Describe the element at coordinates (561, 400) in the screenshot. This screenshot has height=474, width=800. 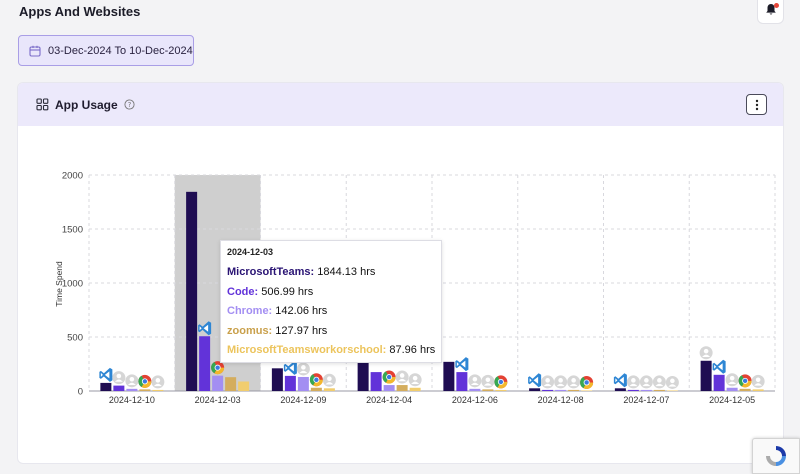
I see `x-tick-label: 2024-12-08` at that location.